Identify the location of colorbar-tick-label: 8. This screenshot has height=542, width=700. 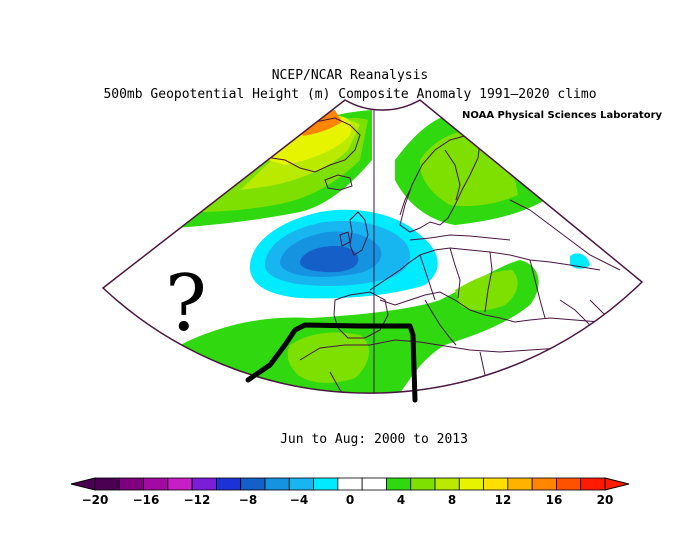
(452, 500).